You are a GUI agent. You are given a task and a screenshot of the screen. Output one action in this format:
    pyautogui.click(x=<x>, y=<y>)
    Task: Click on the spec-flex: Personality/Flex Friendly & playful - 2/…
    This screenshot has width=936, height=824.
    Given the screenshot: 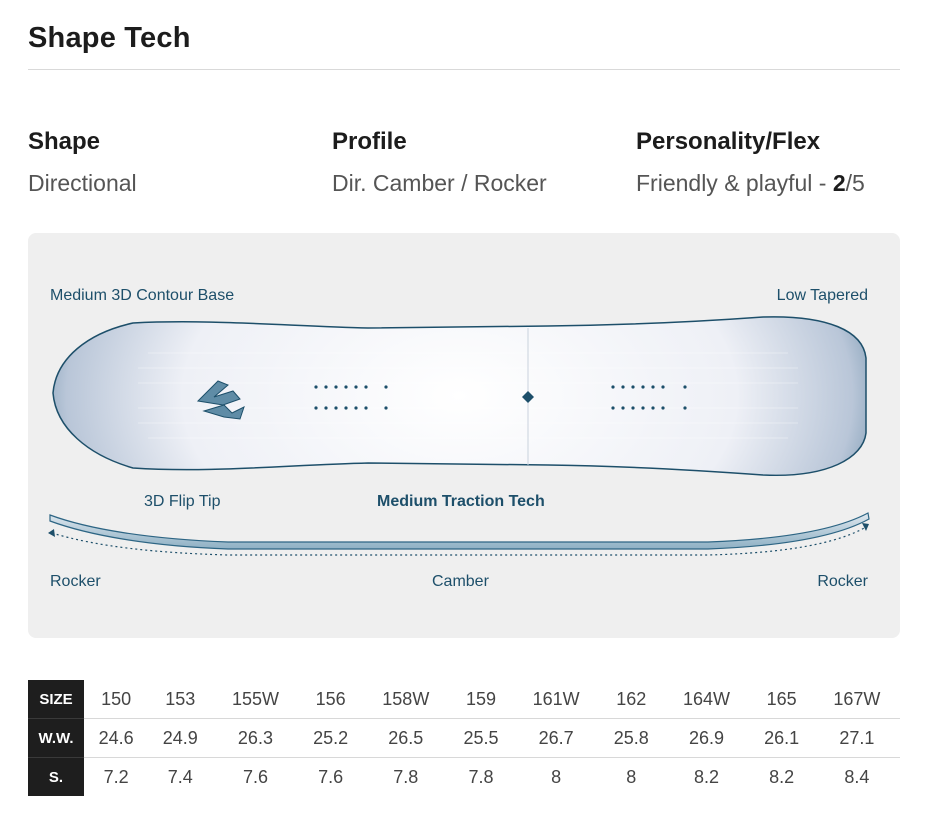 What is the action you would take?
    pyautogui.click(x=750, y=162)
    